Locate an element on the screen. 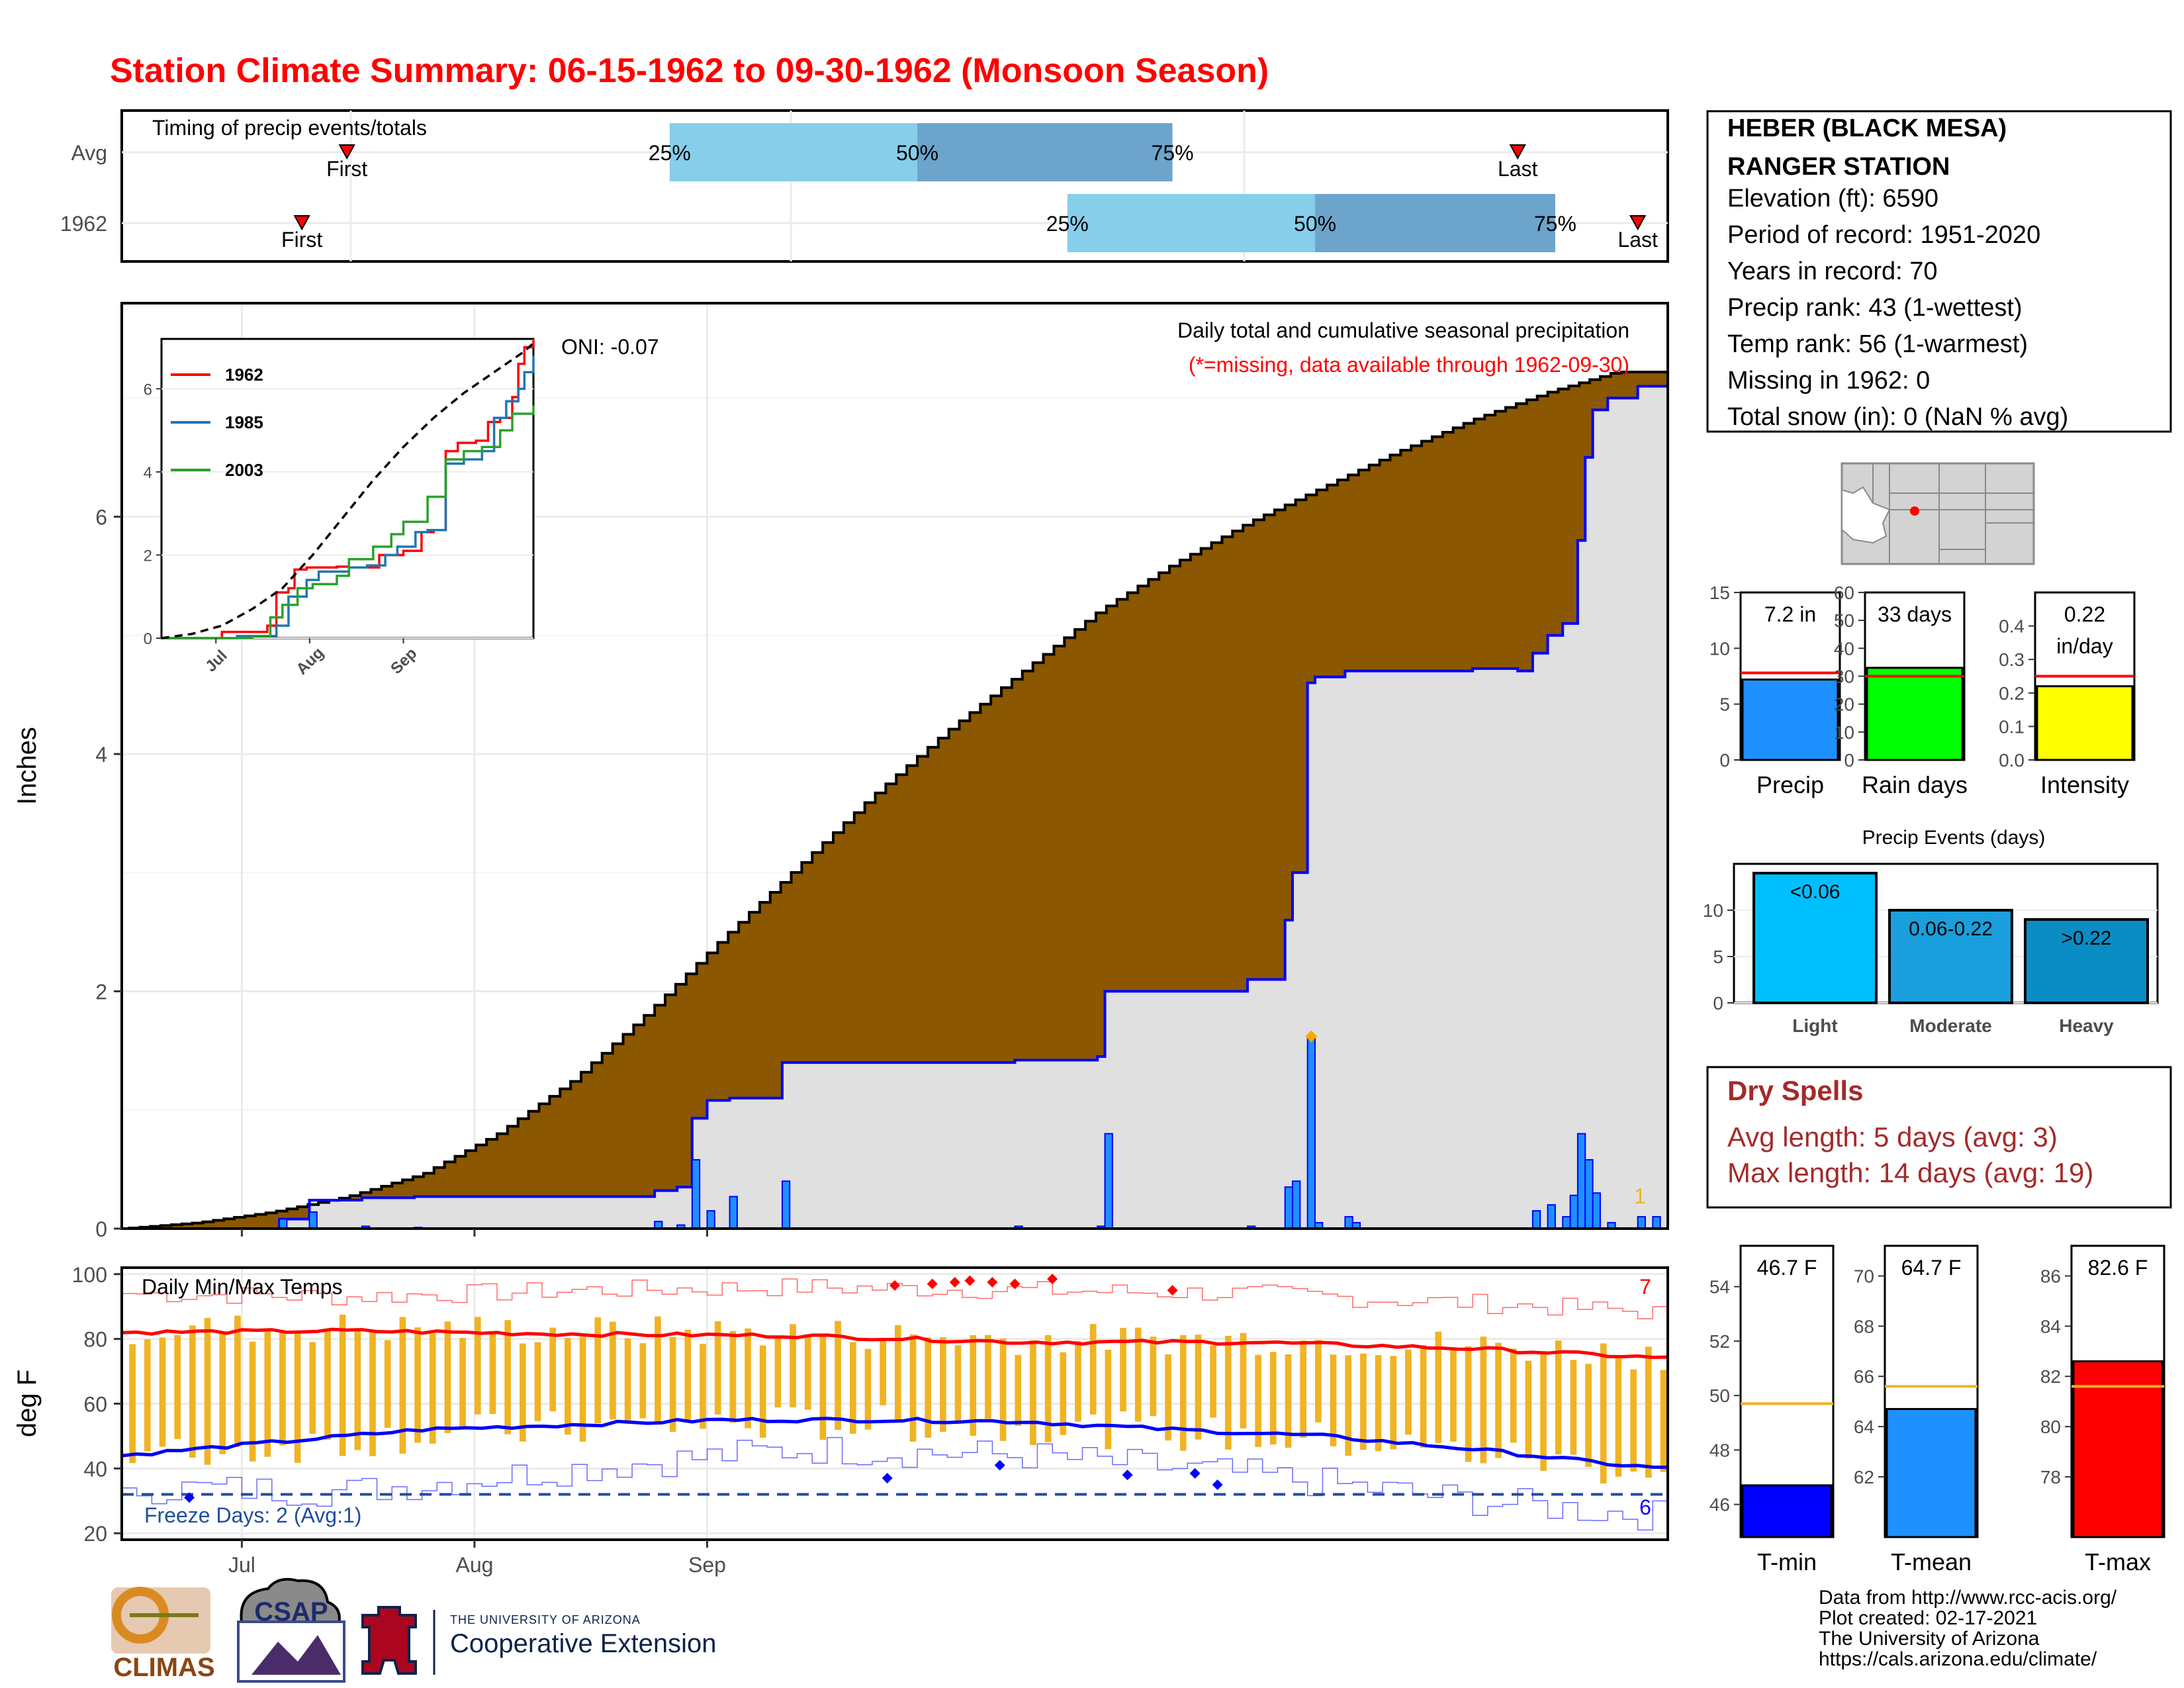 Image resolution: width=2184 pixels, height=1688 pixels. tempbar-t-mean-bar is located at coordinates (1931, 1473).